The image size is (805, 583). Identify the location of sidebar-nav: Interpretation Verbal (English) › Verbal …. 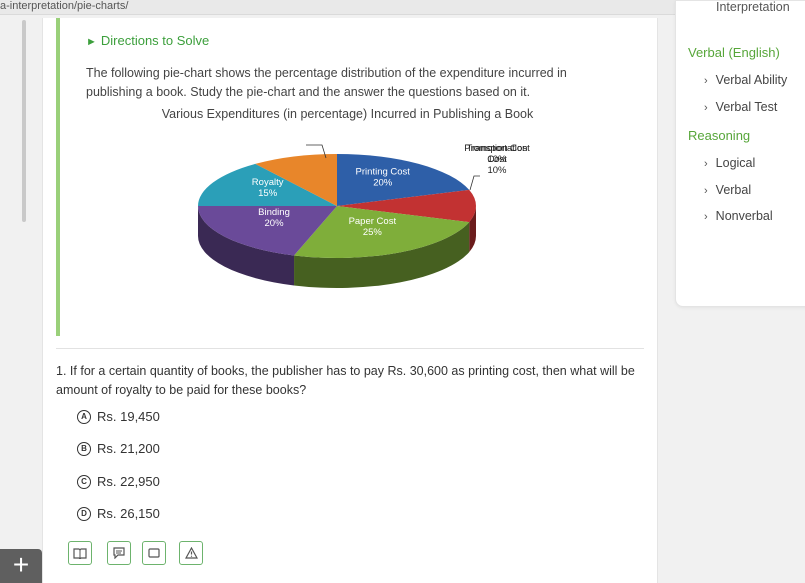
(740, 153).